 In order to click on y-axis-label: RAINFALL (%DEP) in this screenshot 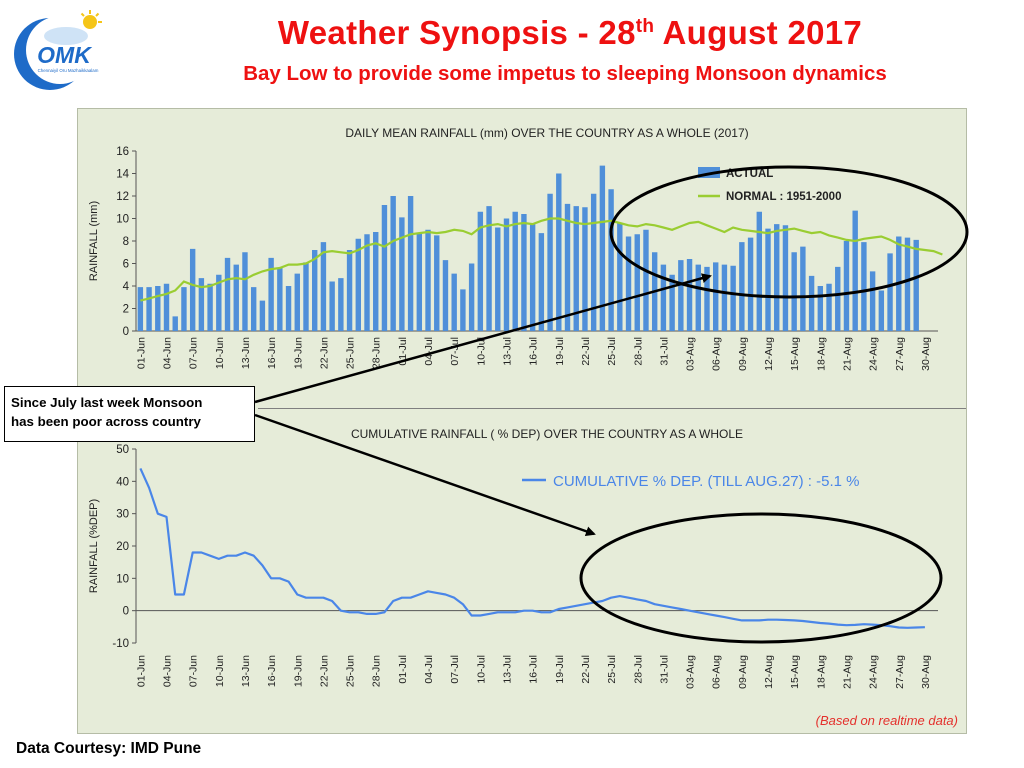, I will do `click(94, 546)`.